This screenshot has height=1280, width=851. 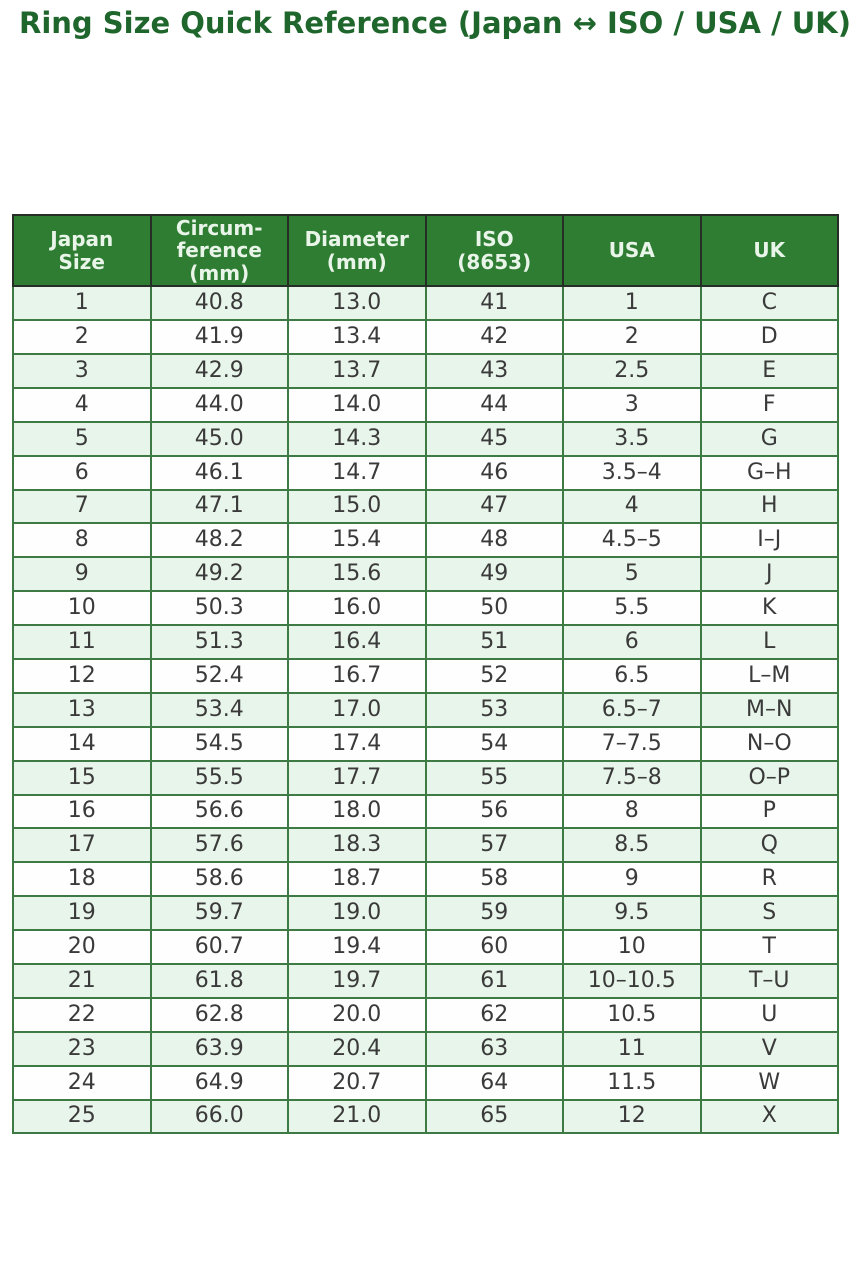 I want to click on table-cell: 18.7, so click(x=357, y=879).